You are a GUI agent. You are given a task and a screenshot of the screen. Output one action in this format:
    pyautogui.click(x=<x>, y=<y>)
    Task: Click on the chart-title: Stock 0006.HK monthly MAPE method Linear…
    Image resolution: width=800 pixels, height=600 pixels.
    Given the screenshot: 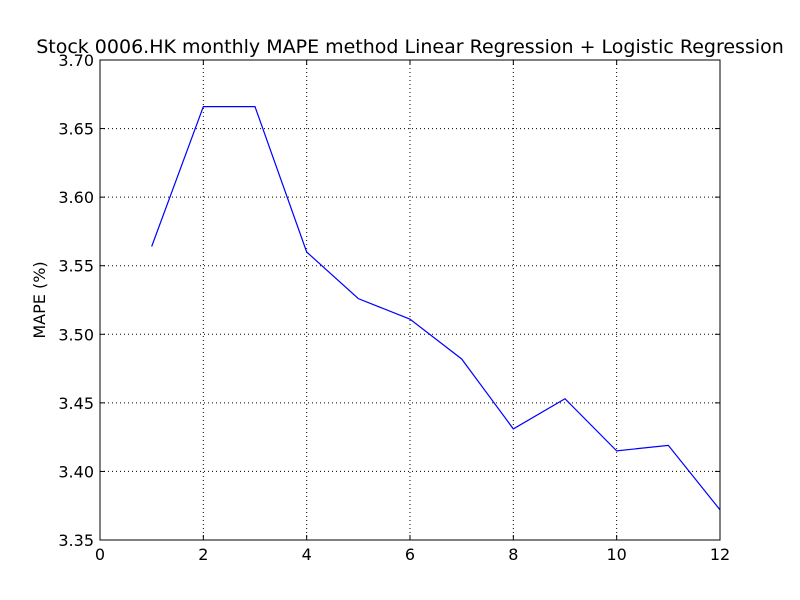 What is the action you would take?
    pyautogui.click(x=410, y=47)
    